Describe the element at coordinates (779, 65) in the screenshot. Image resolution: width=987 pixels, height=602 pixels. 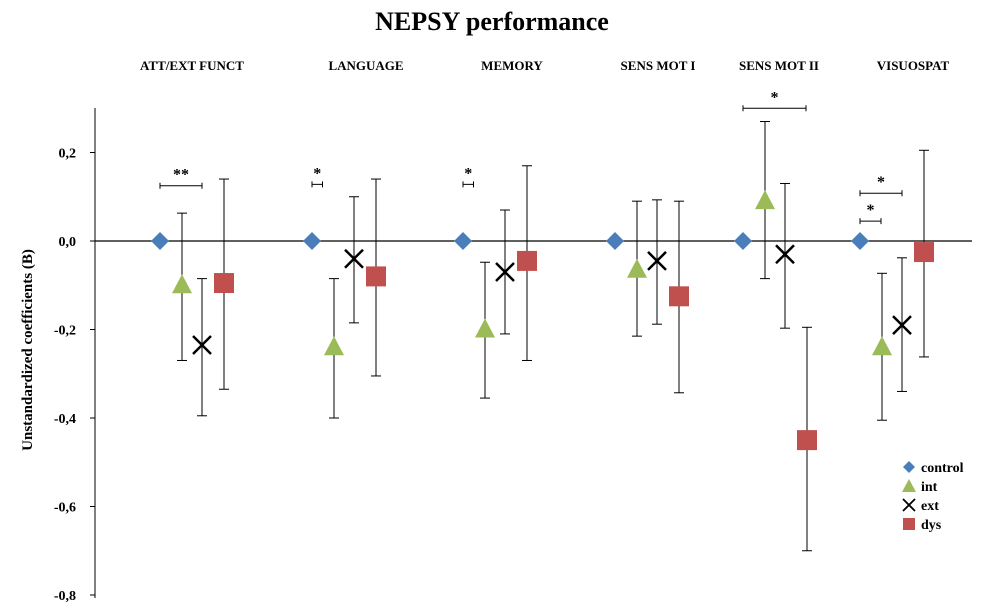
I see `group-label: SENS MOT II` at that location.